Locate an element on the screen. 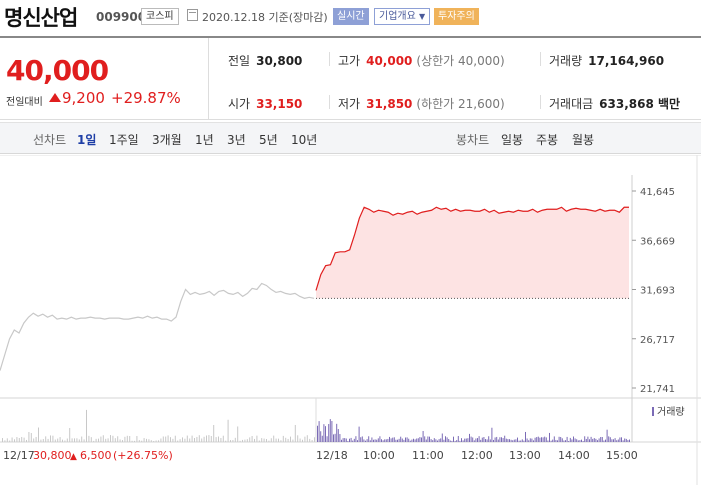  tab-3m: 3개월 is located at coordinates (167, 140).